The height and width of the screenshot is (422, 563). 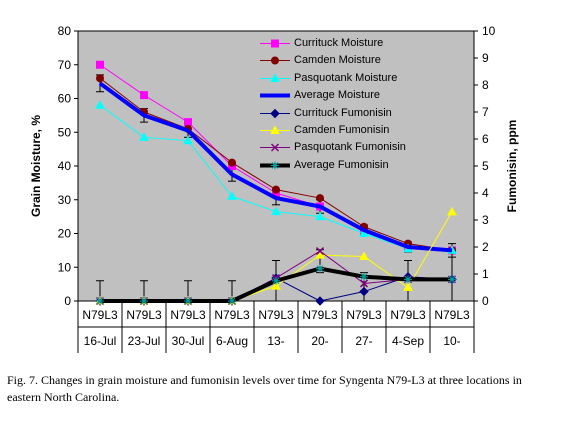 I want to click on legend-item: Camden Moisture, so click(x=348, y=60).